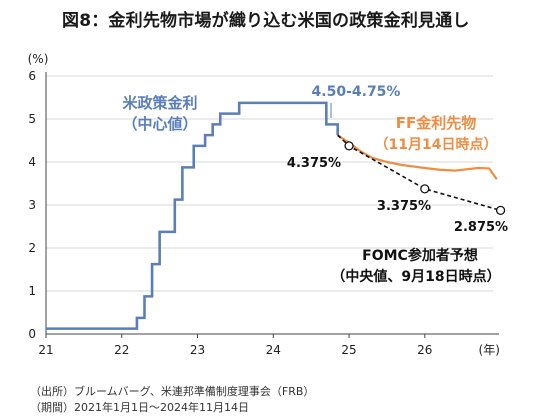 Image resolution: width=540 pixels, height=417 pixels. What do you see at coordinates (159, 103) in the screenshot?
I see `fed-series-label: 米政策金利` at bounding box center [159, 103].